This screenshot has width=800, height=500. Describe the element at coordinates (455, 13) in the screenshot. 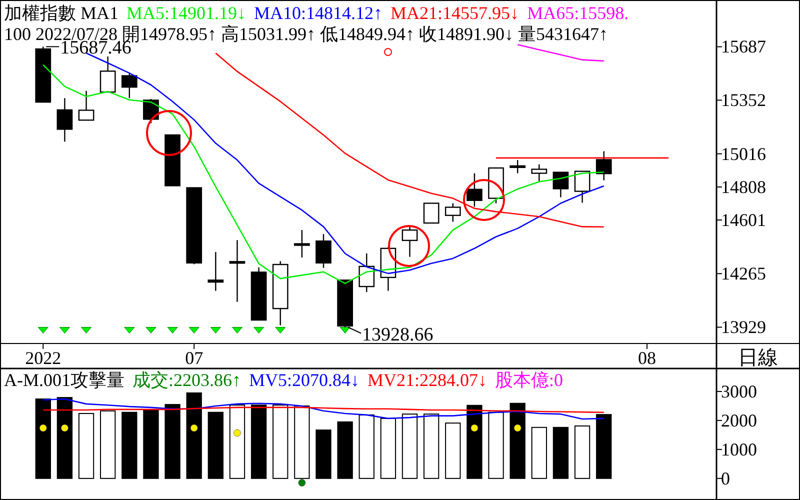

I see `text: MA21:14557.95↓` at that location.